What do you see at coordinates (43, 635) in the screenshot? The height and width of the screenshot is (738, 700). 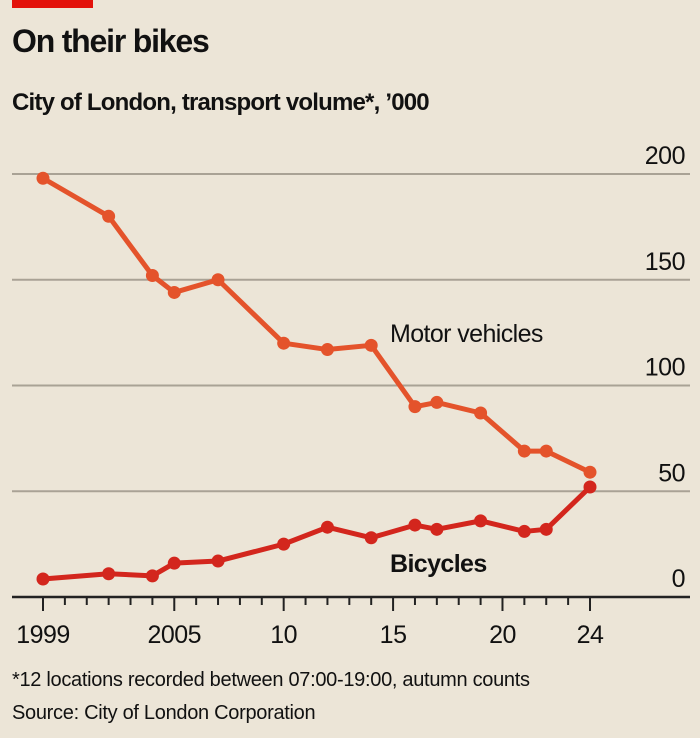 I see `x-tick-label: 1999` at bounding box center [43, 635].